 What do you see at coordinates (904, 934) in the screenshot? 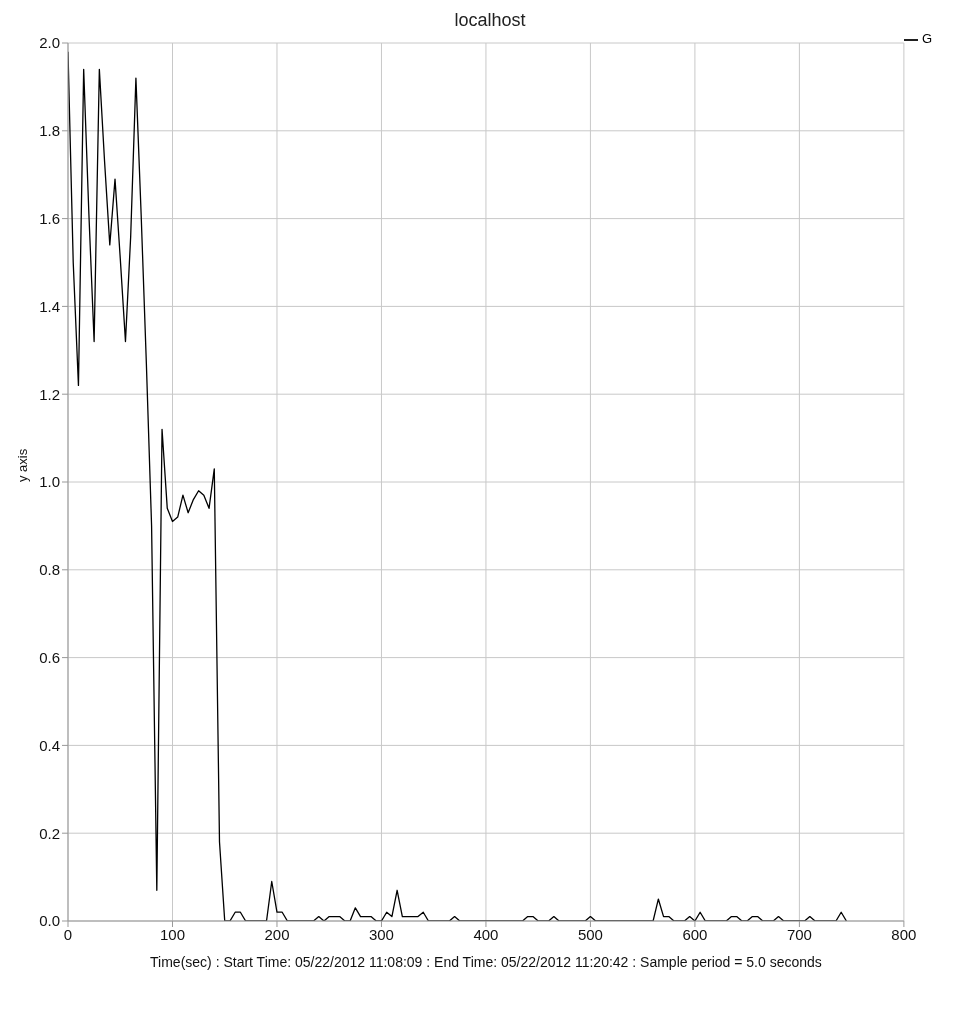
I see `x-tick-label: 800` at bounding box center [904, 934].